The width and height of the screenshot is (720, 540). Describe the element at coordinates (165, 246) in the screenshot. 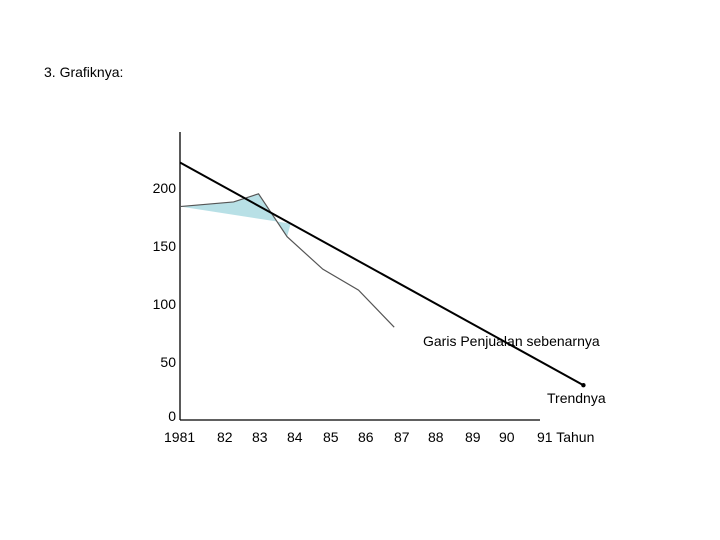

I see `y-tick-label: 150` at that location.